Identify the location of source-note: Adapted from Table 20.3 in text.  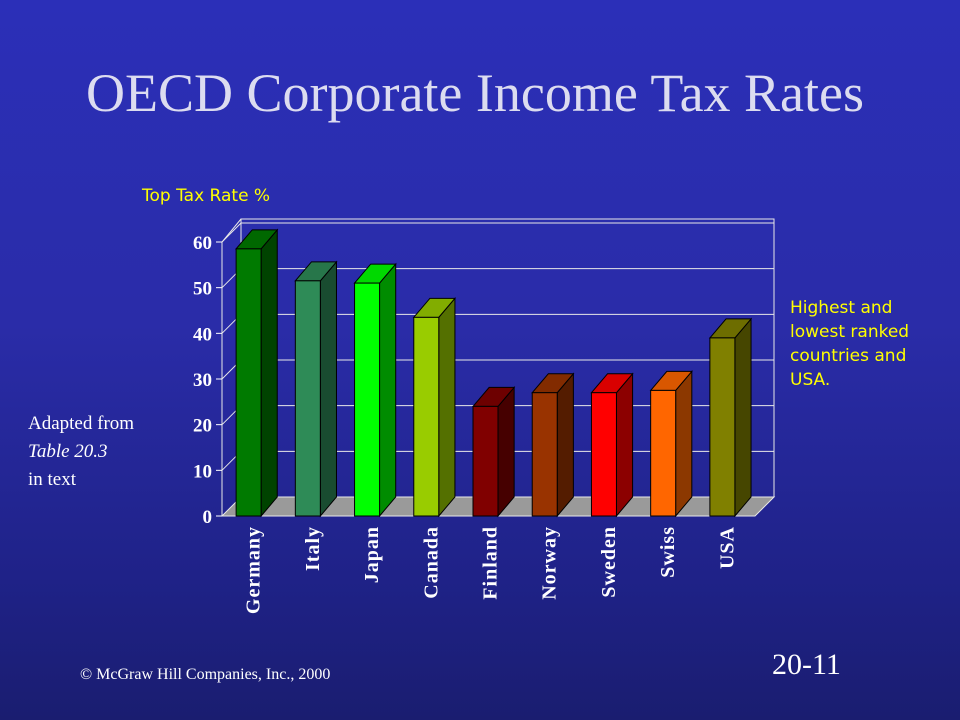
(81, 452).